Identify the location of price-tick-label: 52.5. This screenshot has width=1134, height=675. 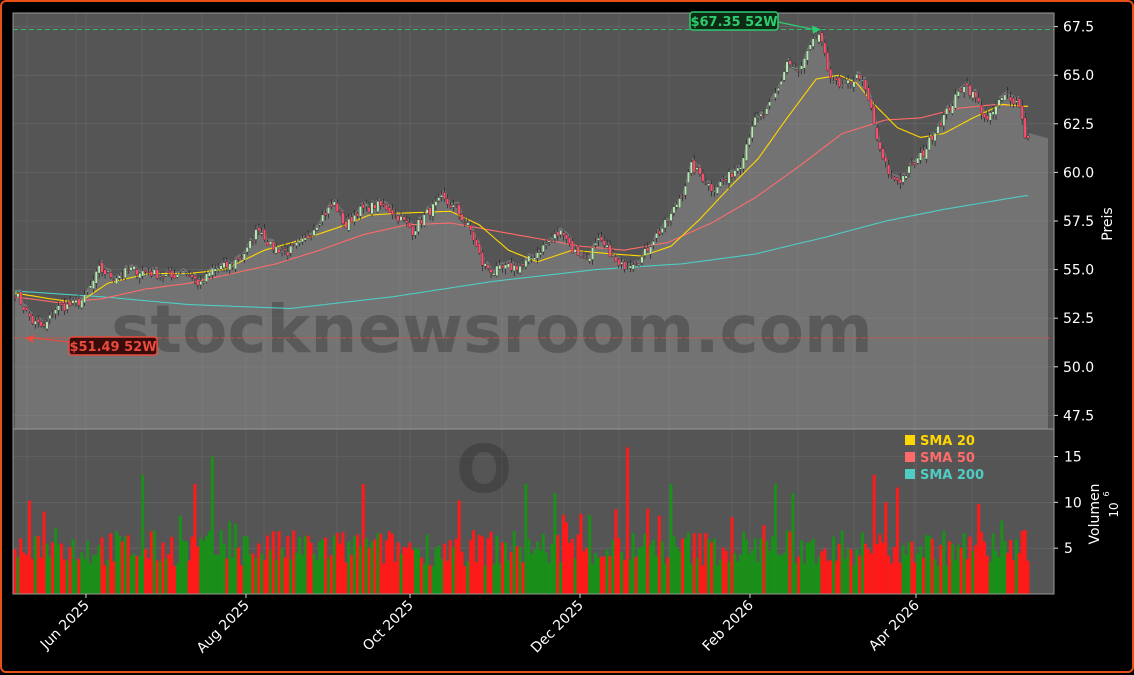
(1078, 319).